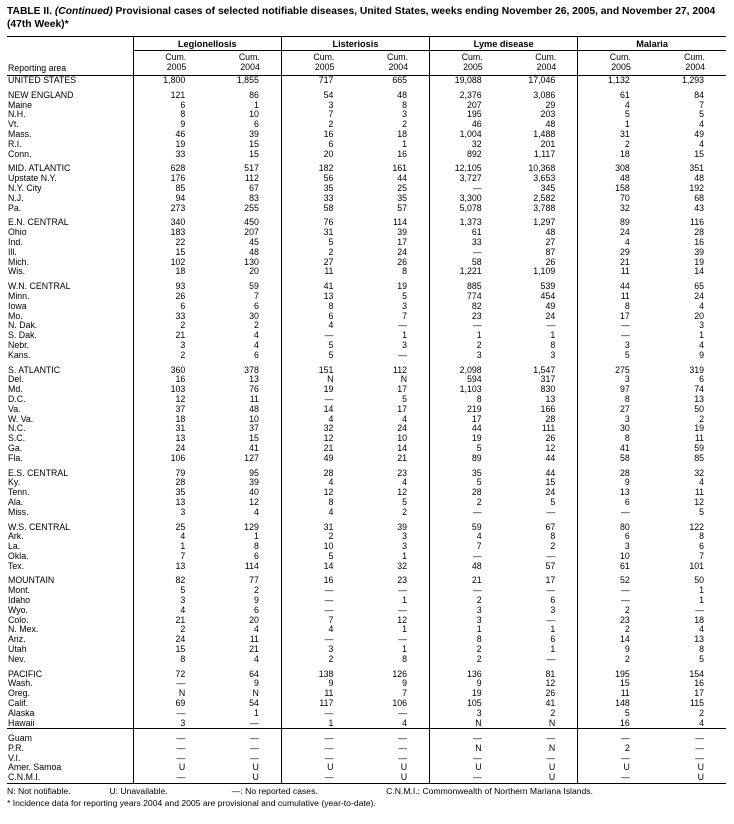 The image size is (734, 824). Describe the element at coordinates (542, 80) in the screenshot. I see `value-cell: 17,046` at that location.